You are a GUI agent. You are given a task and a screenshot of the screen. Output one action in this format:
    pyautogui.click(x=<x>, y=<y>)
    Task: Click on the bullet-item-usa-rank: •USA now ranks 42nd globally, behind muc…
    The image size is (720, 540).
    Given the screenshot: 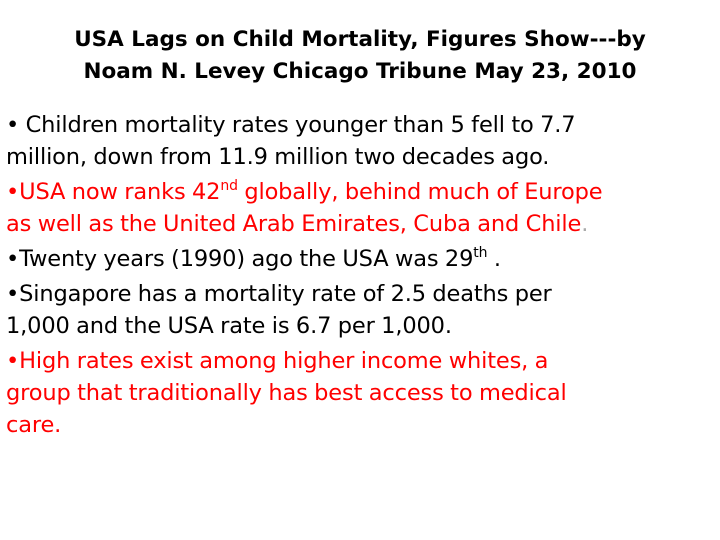 What is the action you would take?
    pyautogui.click(x=360, y=208)
    